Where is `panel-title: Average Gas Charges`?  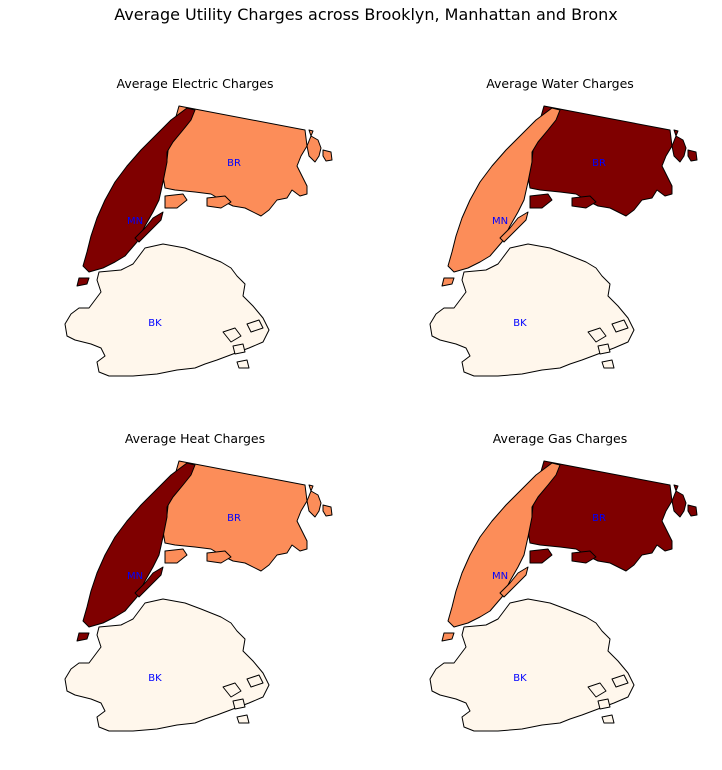
panel-title: Average Gas Charges is located at coordinates (560, 438).